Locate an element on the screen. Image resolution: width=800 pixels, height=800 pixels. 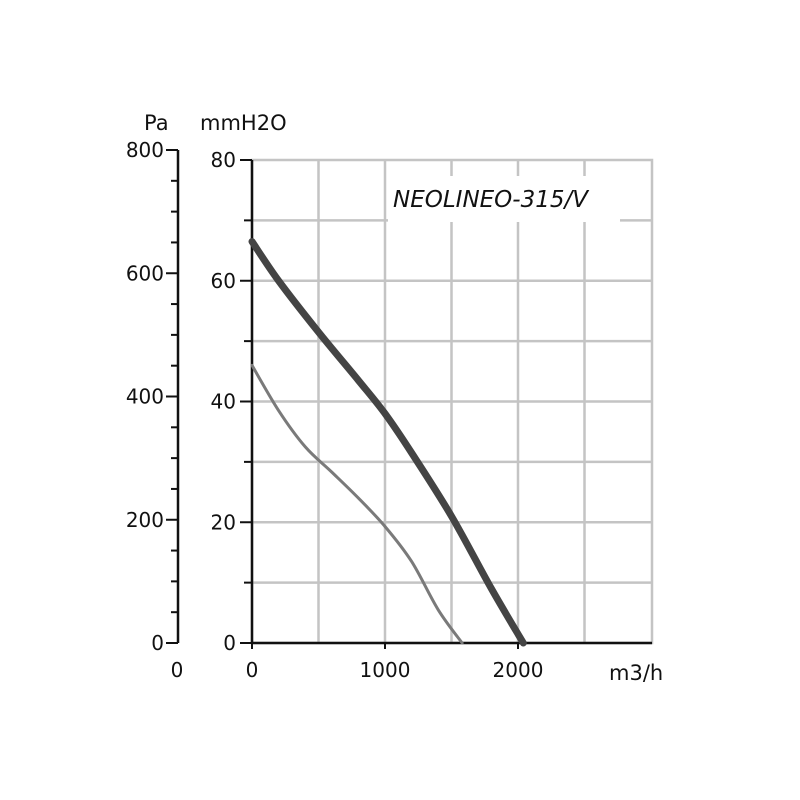
pa-axis: 0 200 400 600 800 is located at coordinates (153, 396).